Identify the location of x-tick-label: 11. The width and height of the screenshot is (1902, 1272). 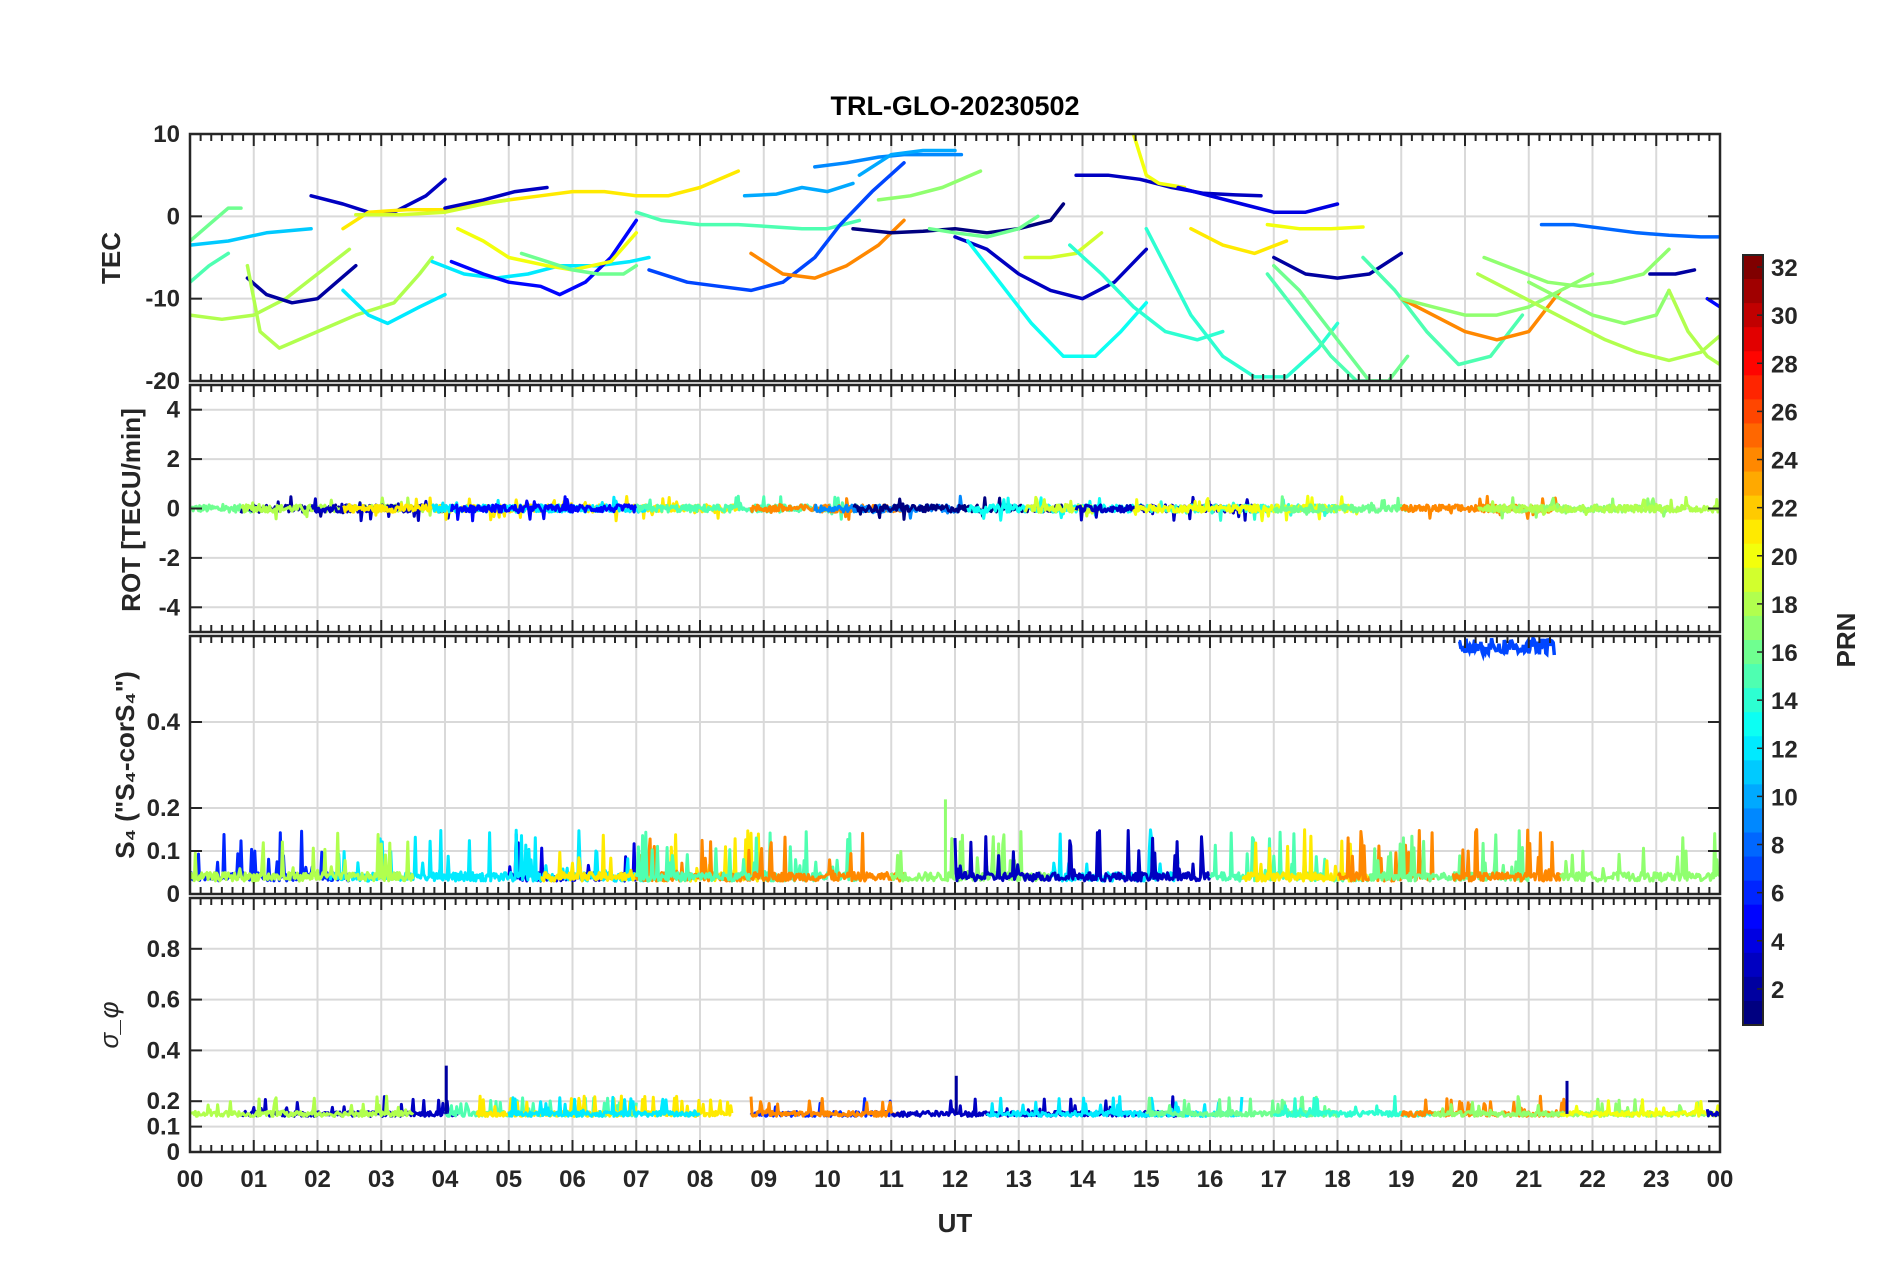
(891, 1179).